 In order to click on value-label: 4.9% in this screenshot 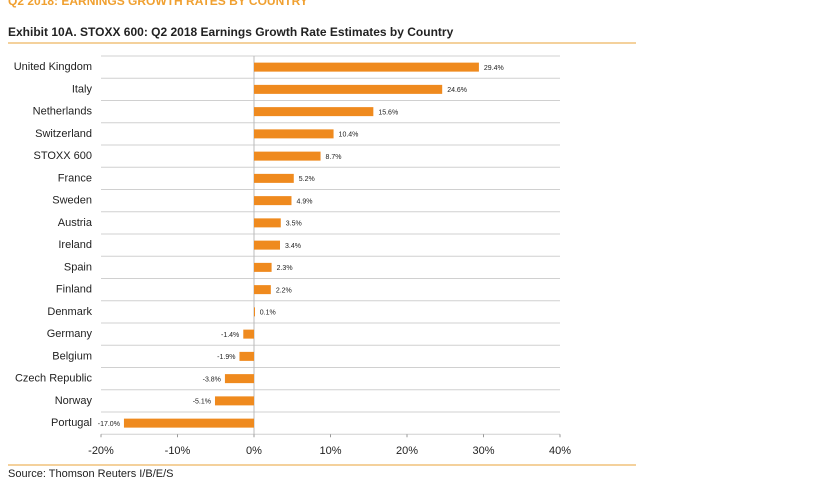, I will do `click(304, 201)`.